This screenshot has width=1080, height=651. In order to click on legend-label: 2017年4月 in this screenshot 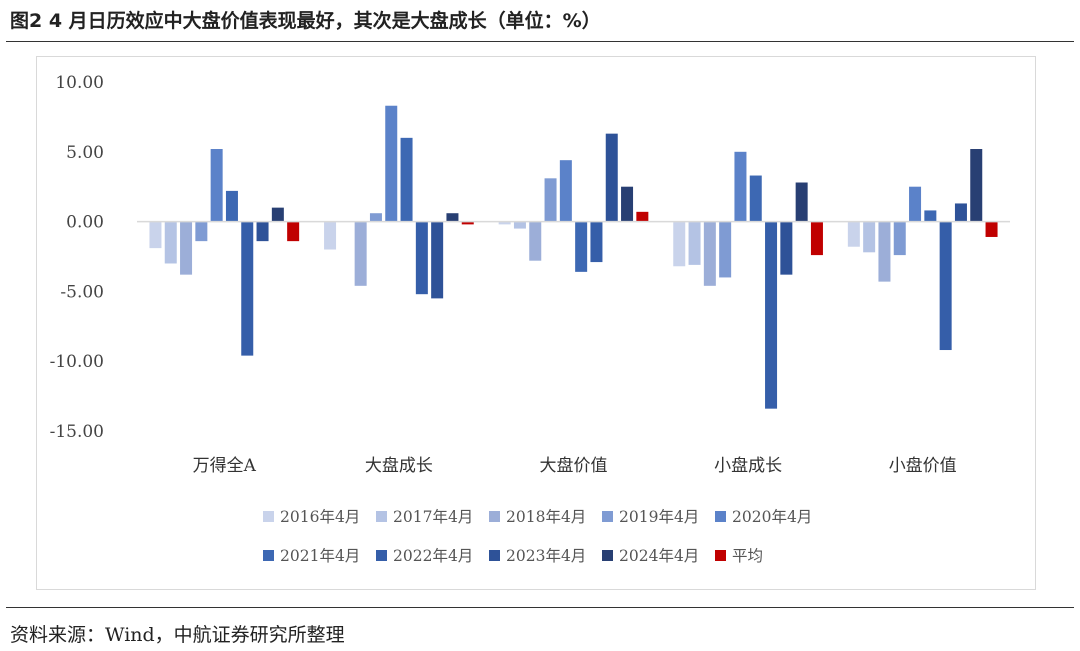, I will do `click(433, 517)`.